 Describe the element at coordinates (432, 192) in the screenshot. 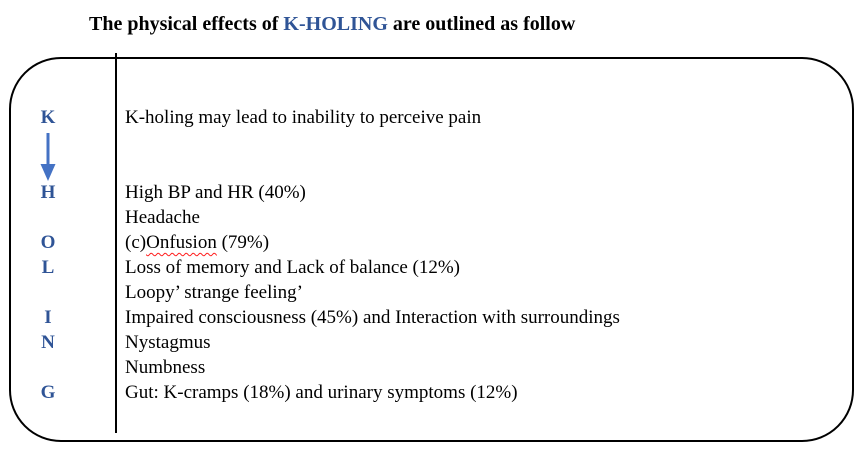

I see `effect-row: H High BP and HR (40%)` at that location.